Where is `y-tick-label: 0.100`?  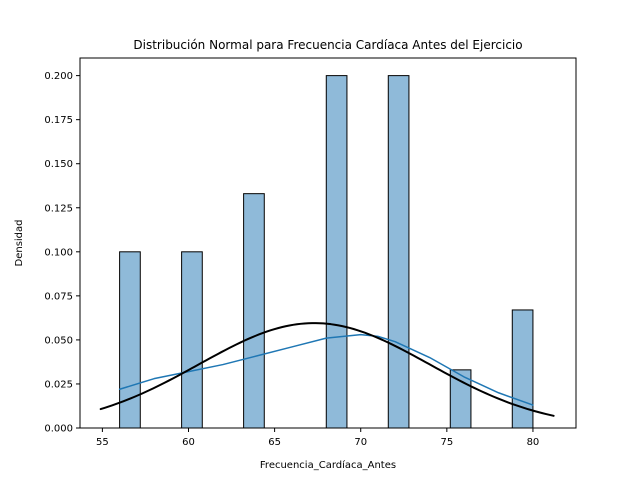
y-tick-label: 0.100 is located at coordinates (58, 252).